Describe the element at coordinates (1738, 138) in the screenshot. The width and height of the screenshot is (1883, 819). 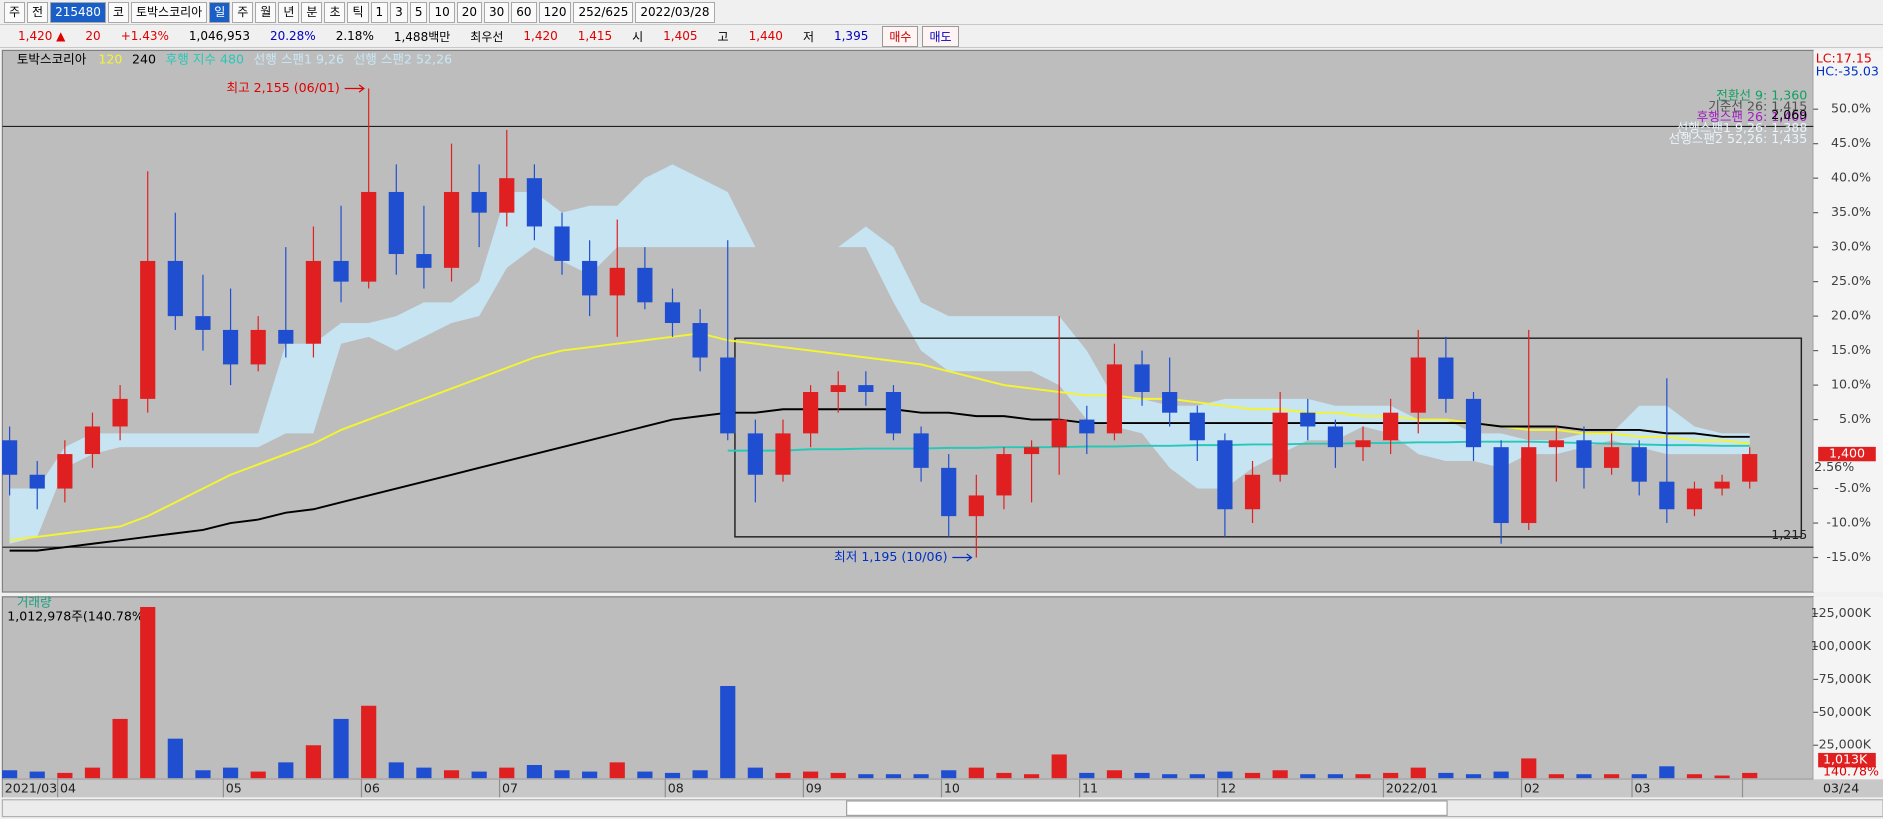
I see `indicator-value: 선행스팬2 52,26: 1,435` at that location.